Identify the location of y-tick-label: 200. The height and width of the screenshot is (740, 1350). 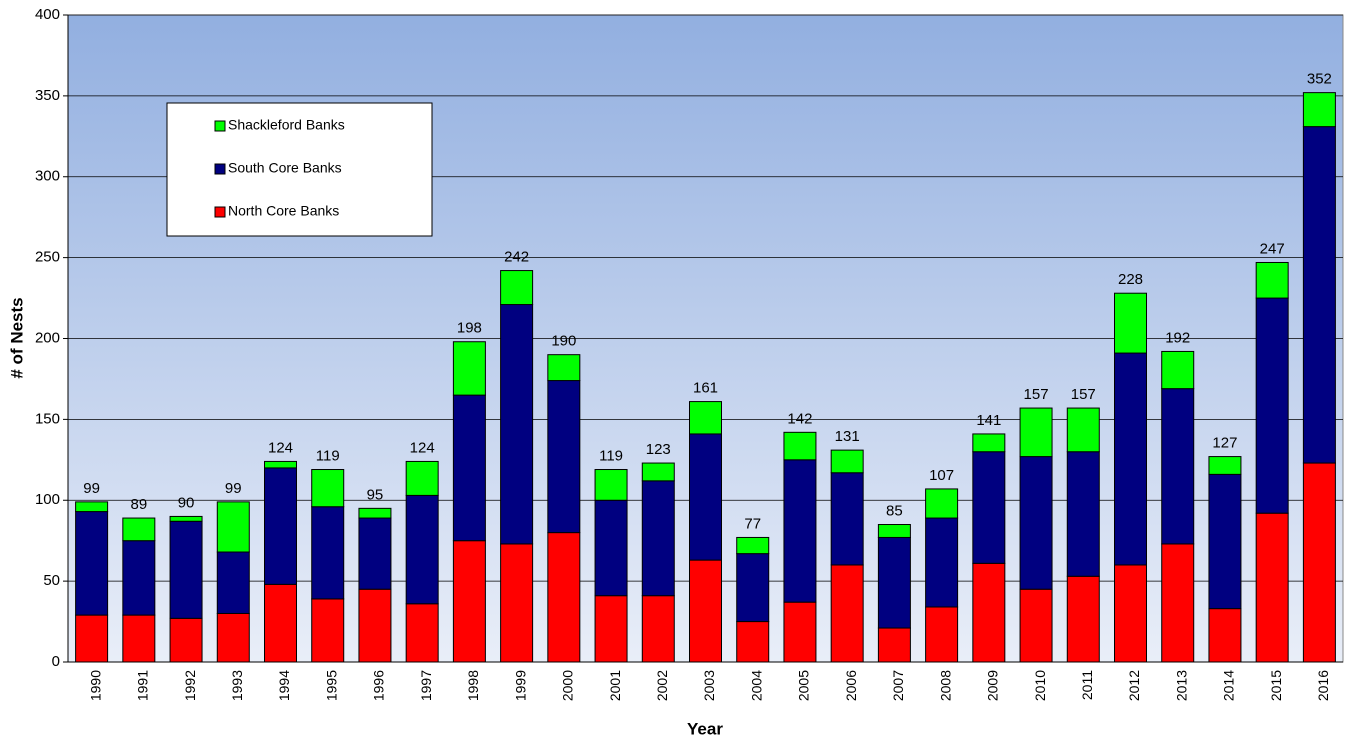
(47, 337).